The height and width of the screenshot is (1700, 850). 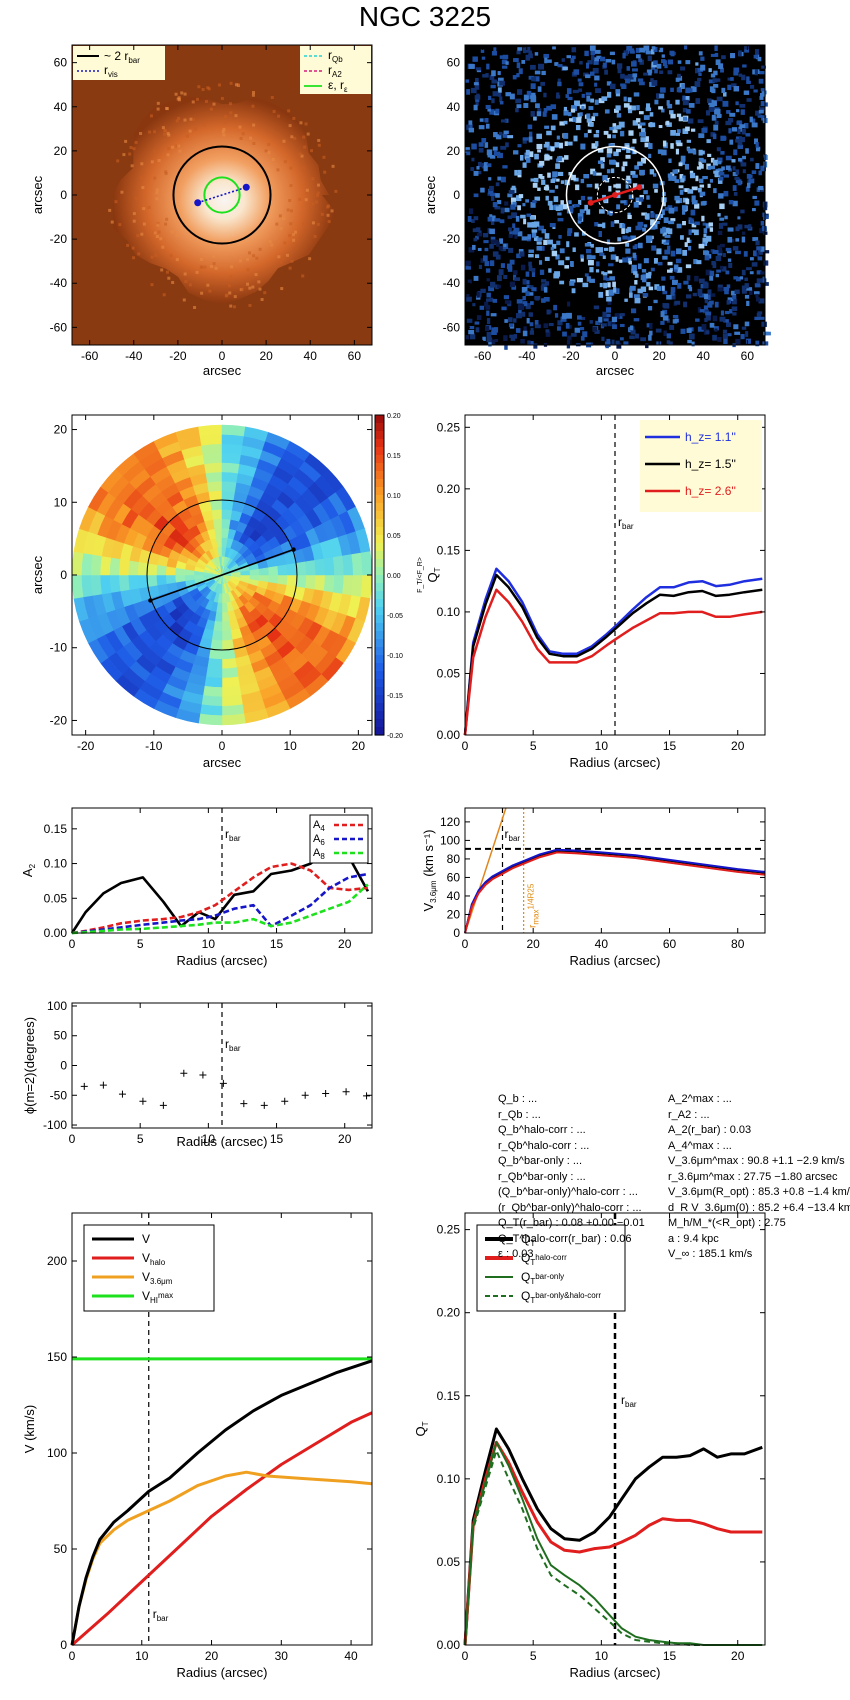 What do you see at coordinates (84, 1086) in the screenshot?
I see `phase-point` at bounding box center [84, 1086].